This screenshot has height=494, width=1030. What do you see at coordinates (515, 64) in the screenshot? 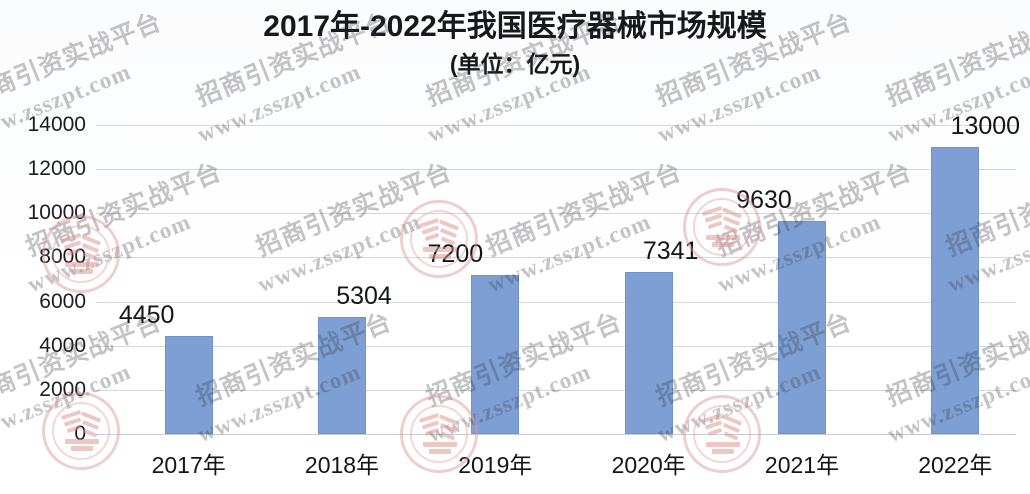
I see `chart-subtitle: (单位：亿元)` at bounding box center [515, 64].